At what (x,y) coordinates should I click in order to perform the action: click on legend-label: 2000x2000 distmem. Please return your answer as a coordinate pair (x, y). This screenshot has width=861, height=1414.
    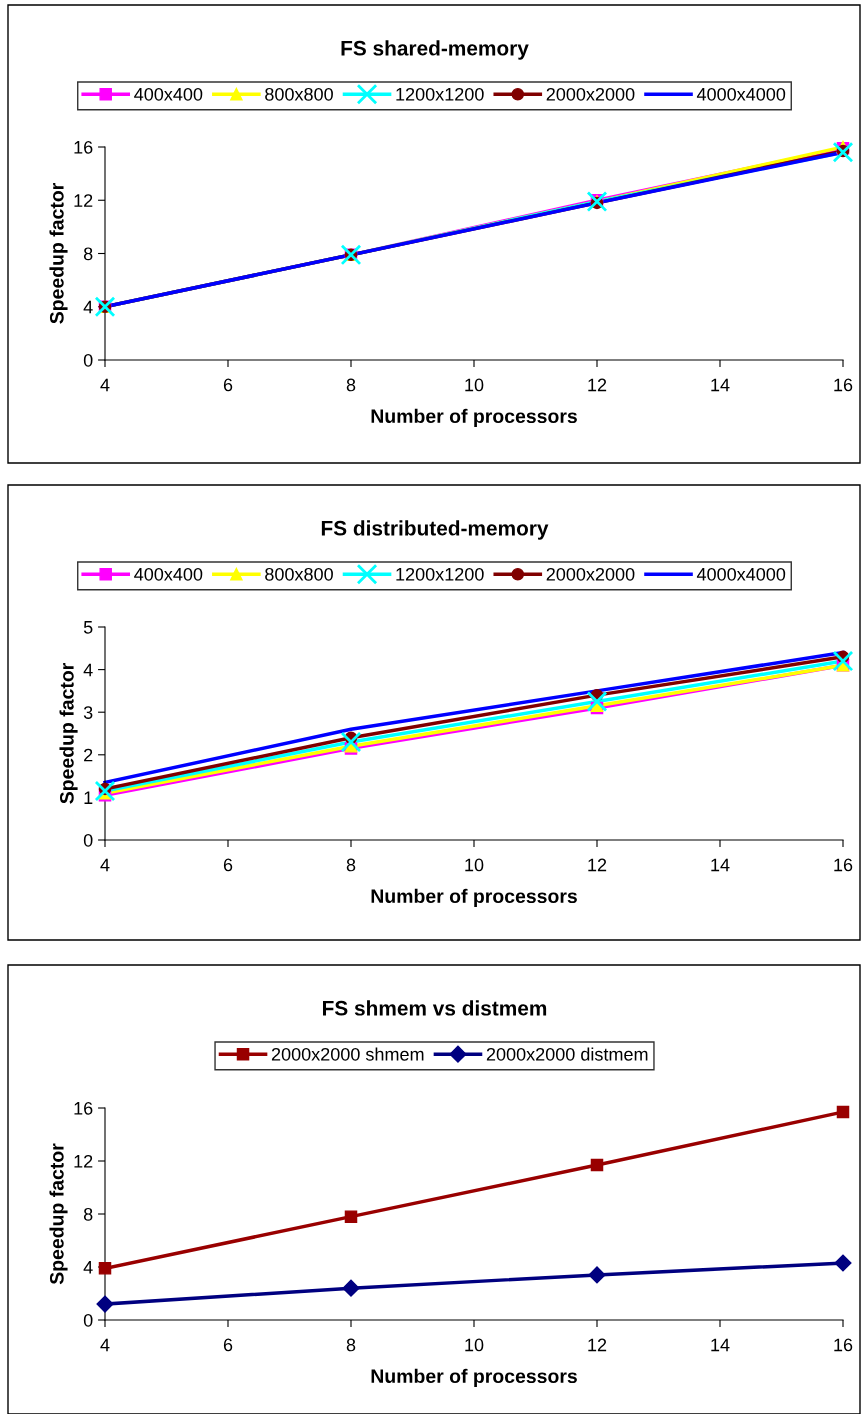
    Looking at the image, I should click on (567, 1054).